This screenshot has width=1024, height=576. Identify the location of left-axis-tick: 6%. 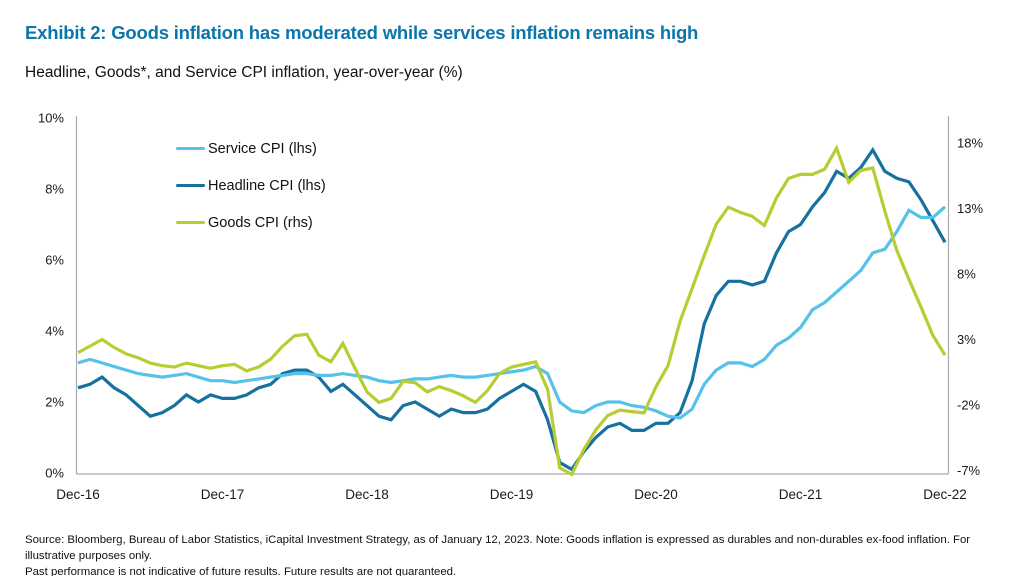
(54, 260).